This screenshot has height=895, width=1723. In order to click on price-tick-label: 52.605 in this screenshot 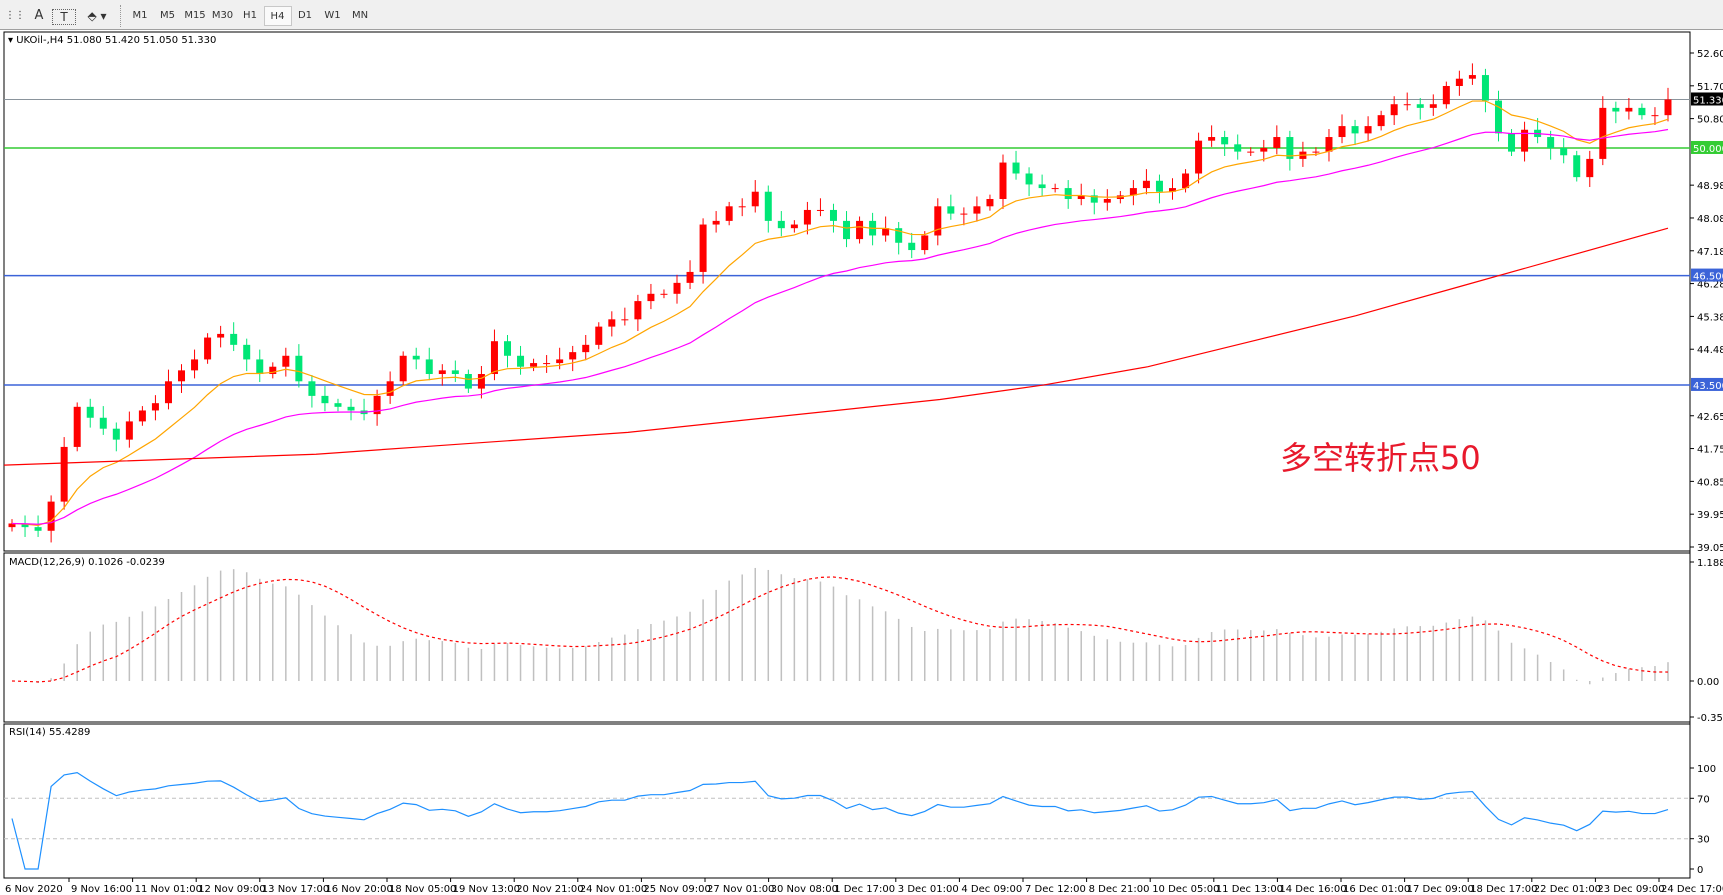, I will do `click(1710, 54)`.